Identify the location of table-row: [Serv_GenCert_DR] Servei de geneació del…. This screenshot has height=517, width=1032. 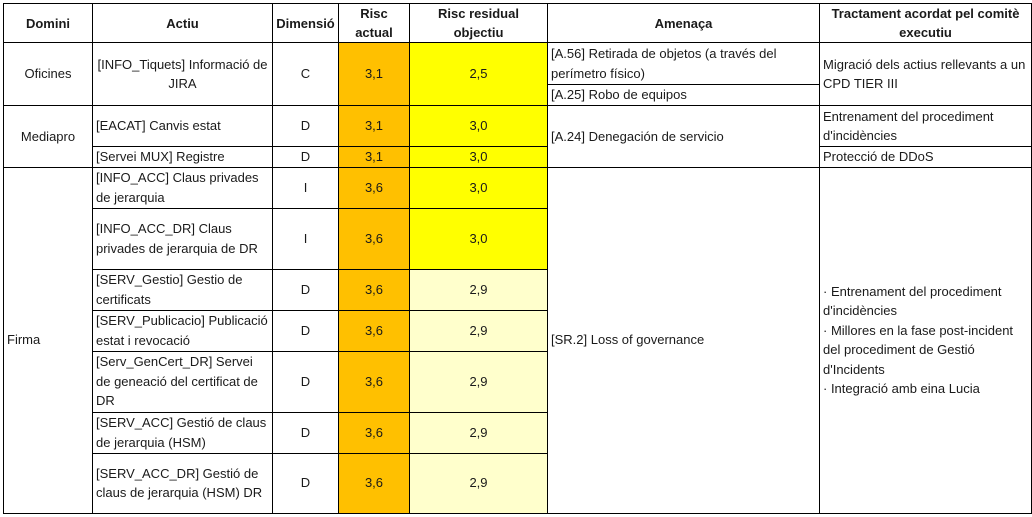
(518, 381).